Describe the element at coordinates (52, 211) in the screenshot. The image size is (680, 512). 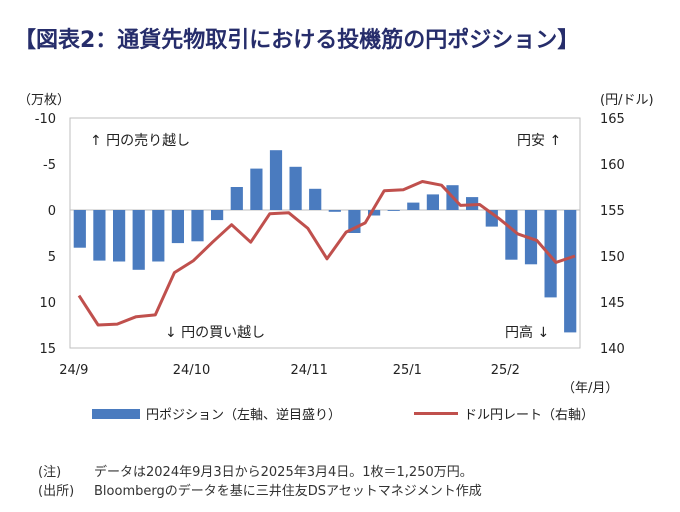
I see `left-tick-label: 0` at that location.